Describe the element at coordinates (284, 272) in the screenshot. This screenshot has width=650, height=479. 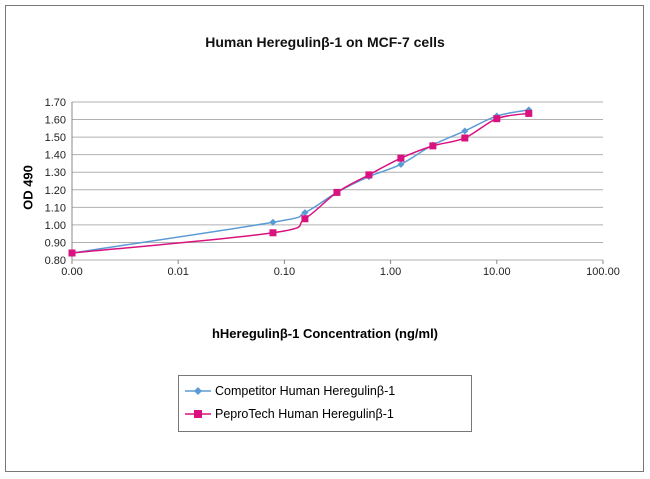
I see `x-tick-label: 0.10` at that location.